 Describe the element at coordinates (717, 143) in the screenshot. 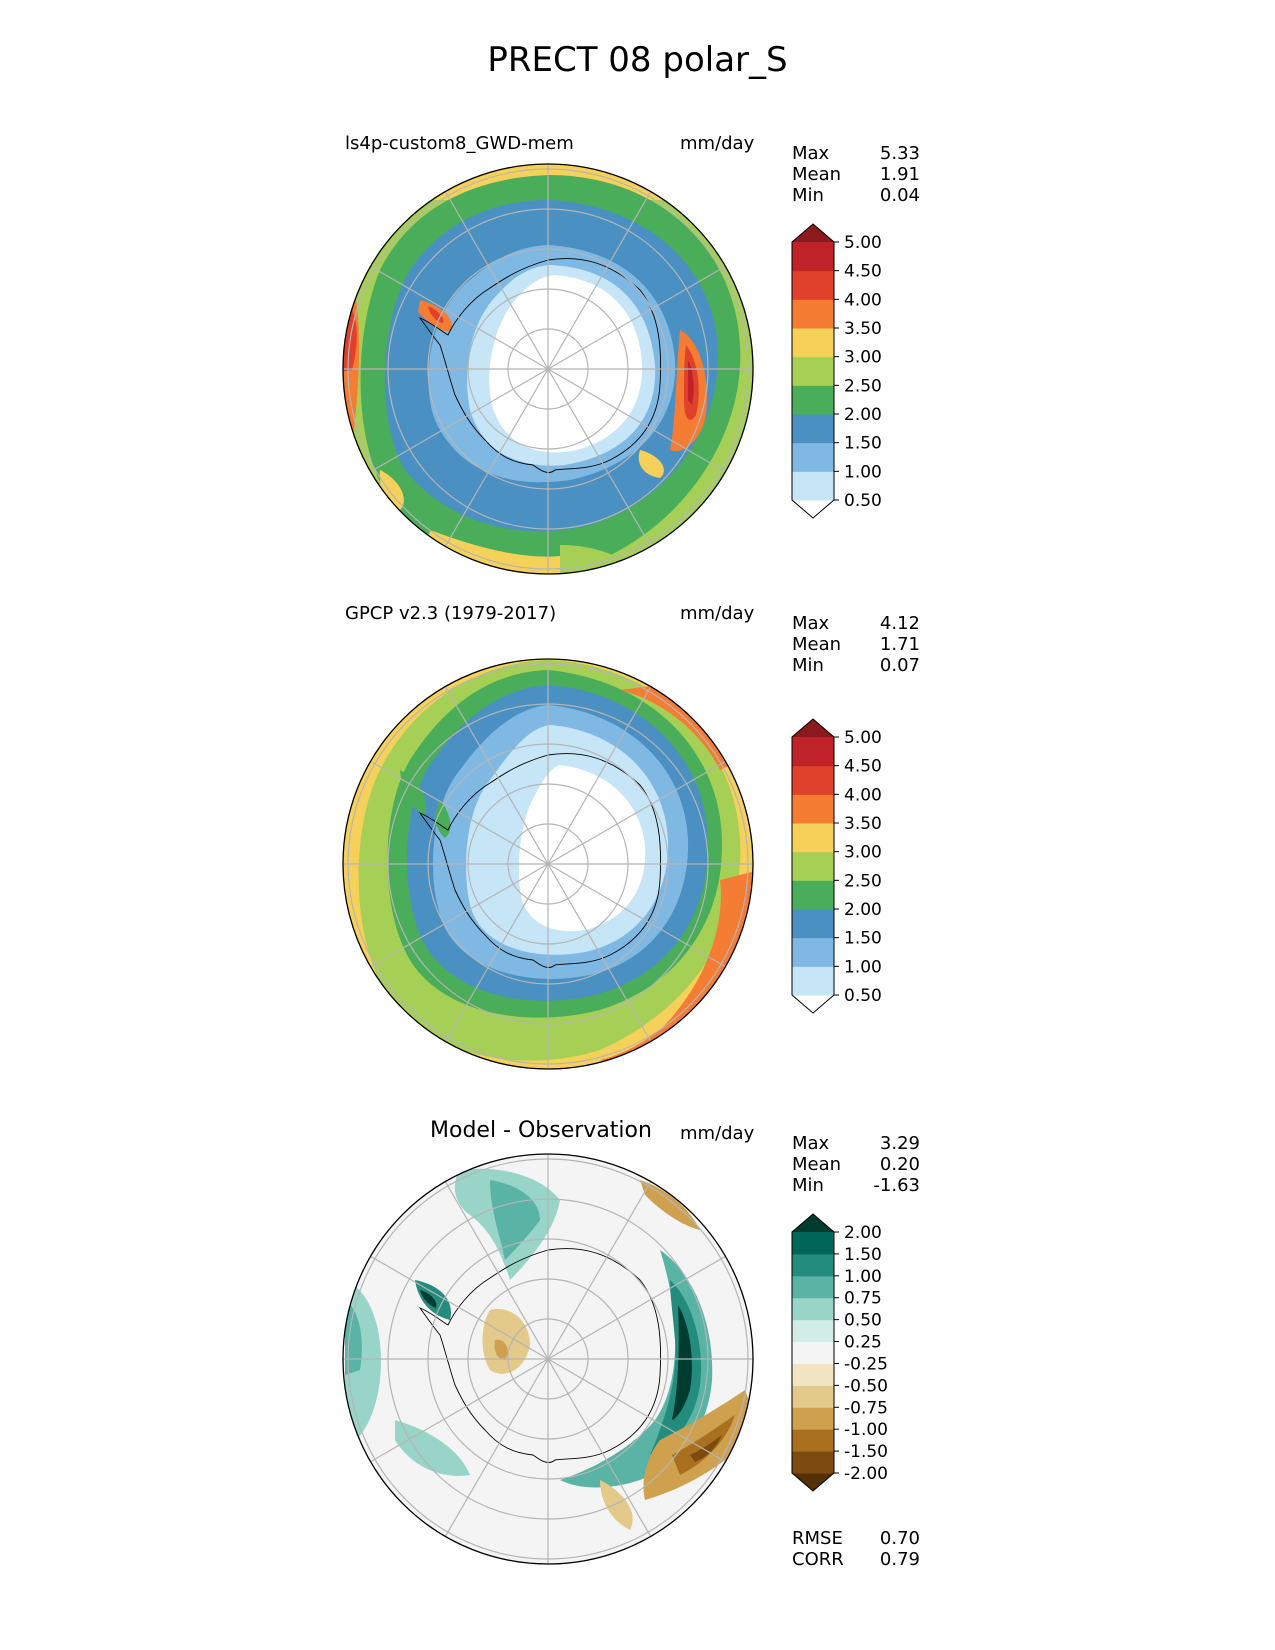

I see `units-label-test: mm/day` at that location.